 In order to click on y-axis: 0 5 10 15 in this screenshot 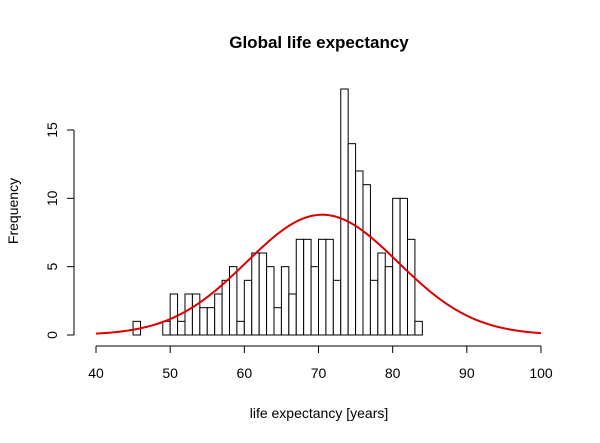, I will do `click(59, 230)`.